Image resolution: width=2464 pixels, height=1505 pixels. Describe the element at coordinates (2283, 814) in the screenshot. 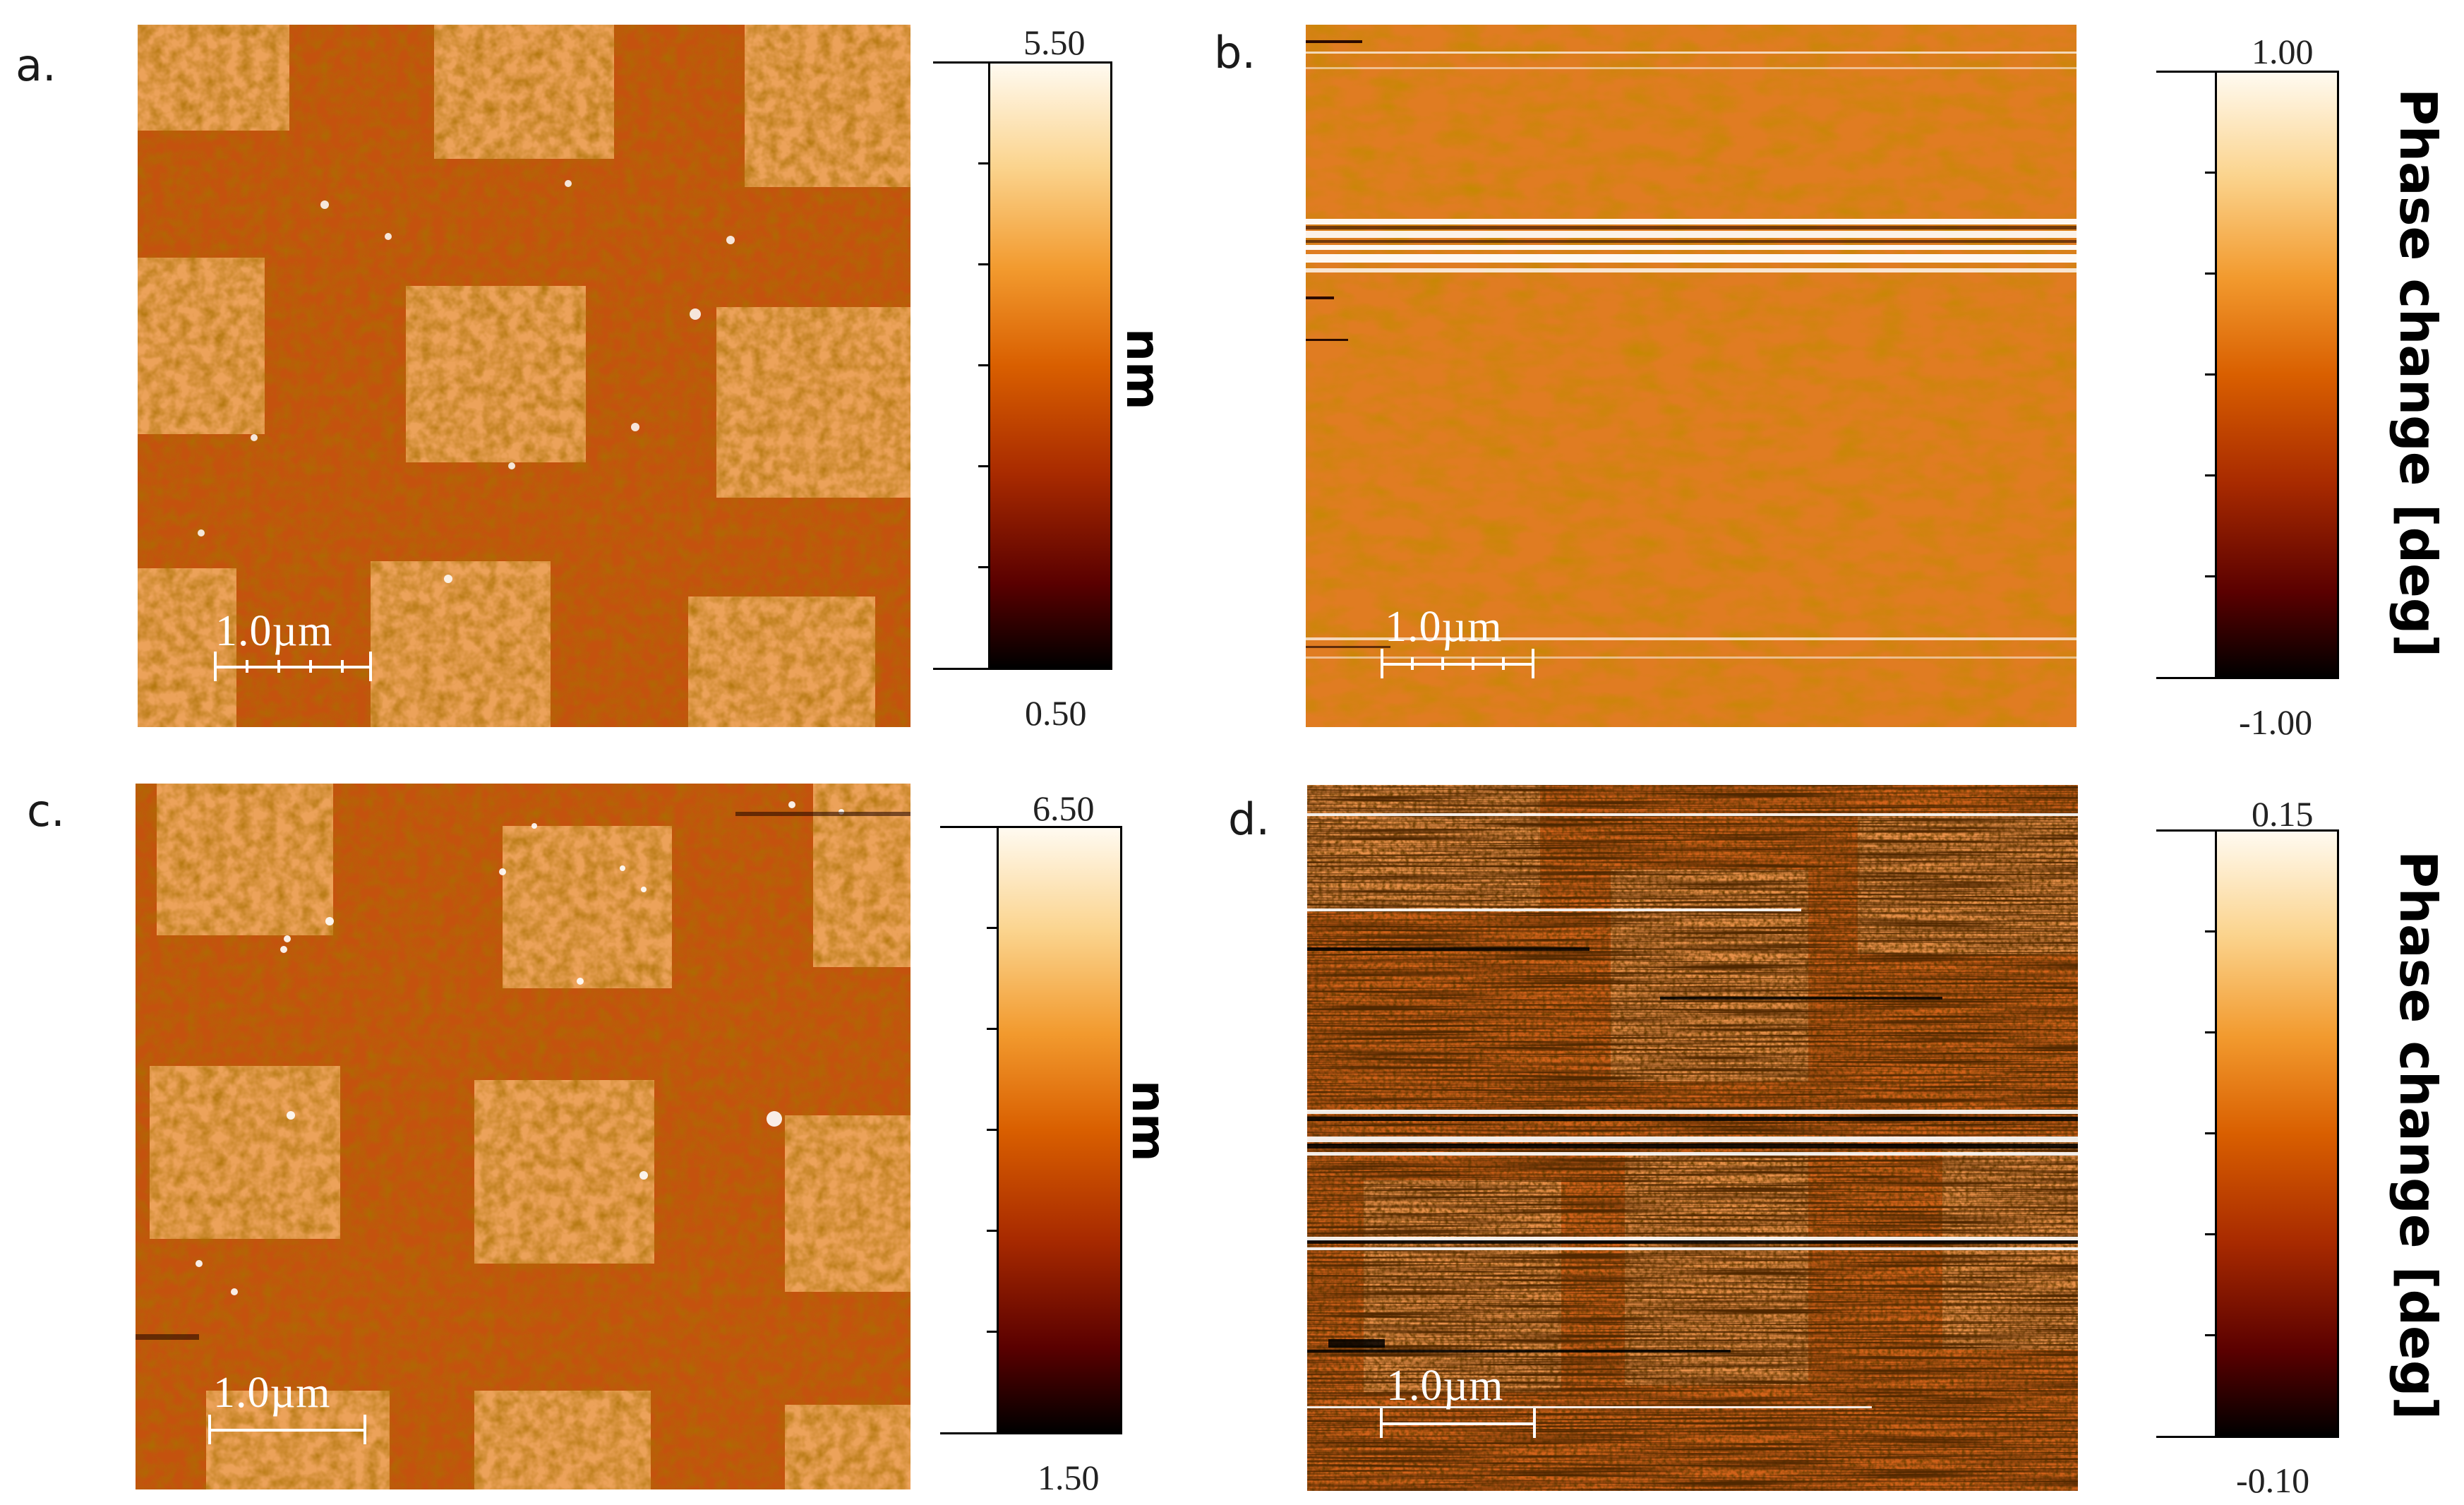

I see `colorbar-max-d: 0.15` at that location.